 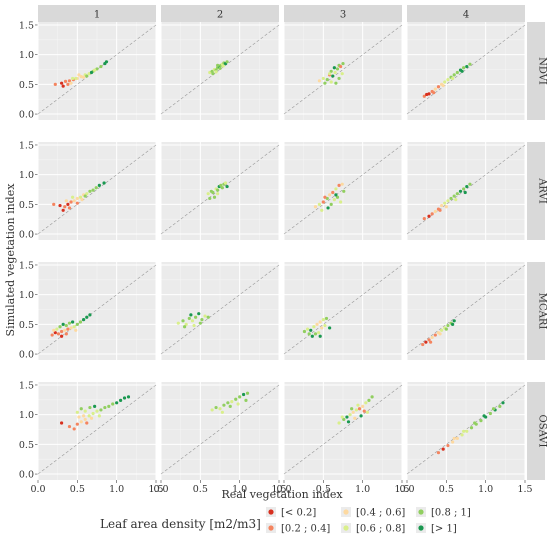 I want to click on legend-label: [0.6 ; 0.8], so click(x=380, y=529).